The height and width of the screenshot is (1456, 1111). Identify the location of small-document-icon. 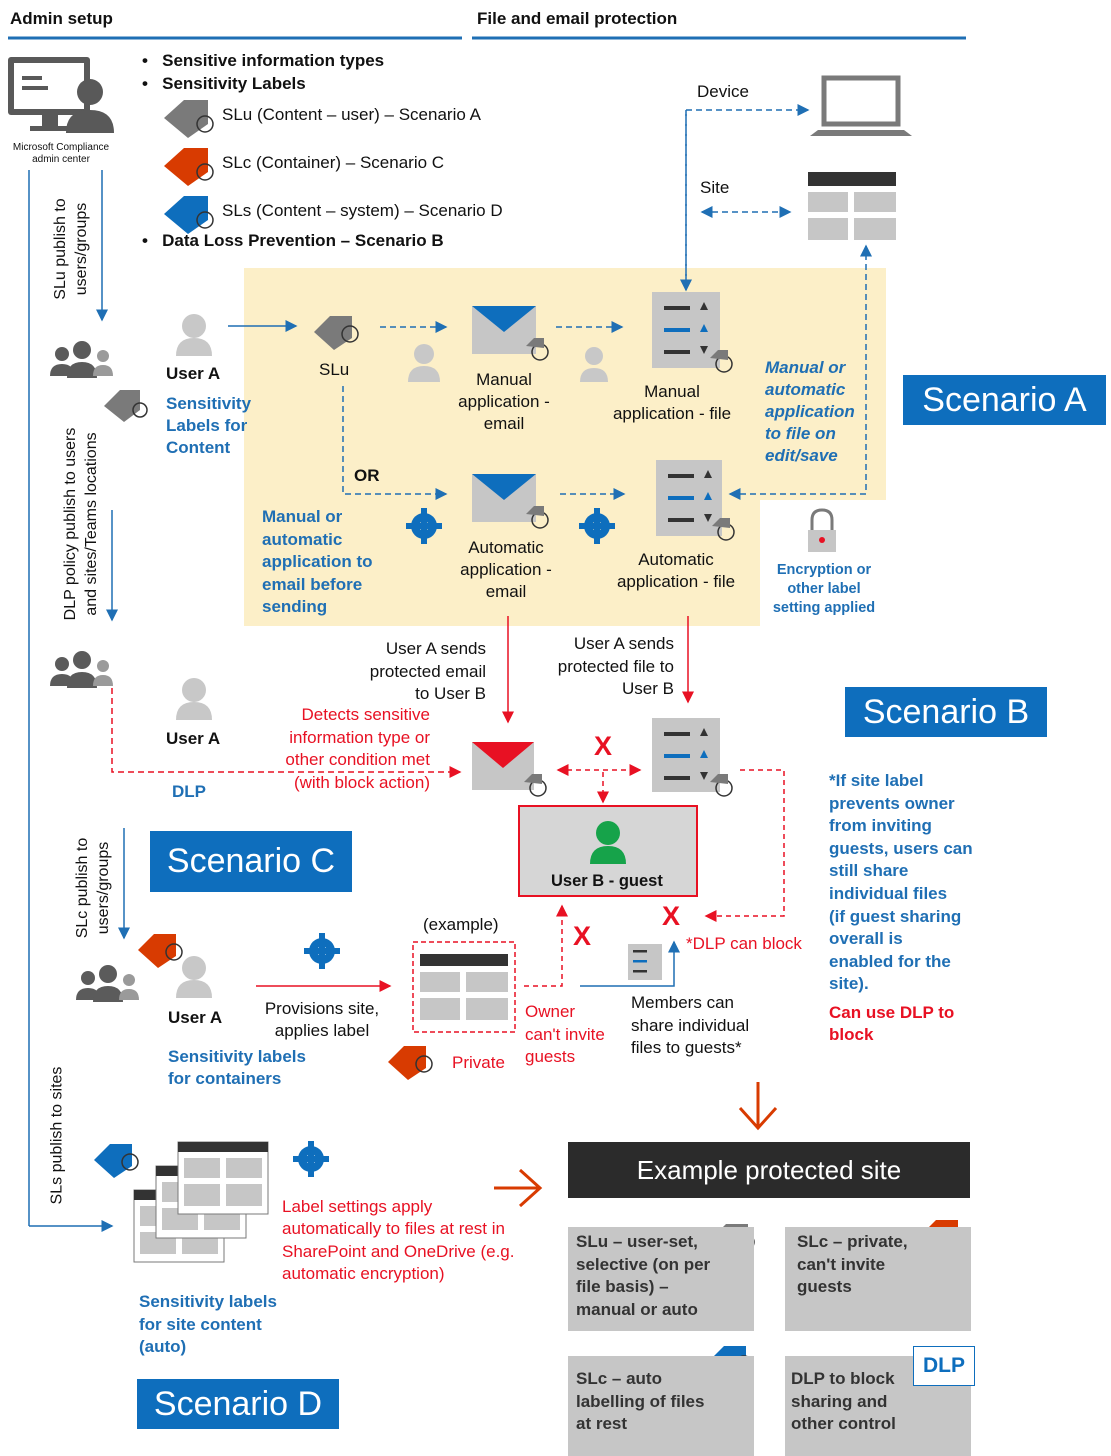
(645, 962).